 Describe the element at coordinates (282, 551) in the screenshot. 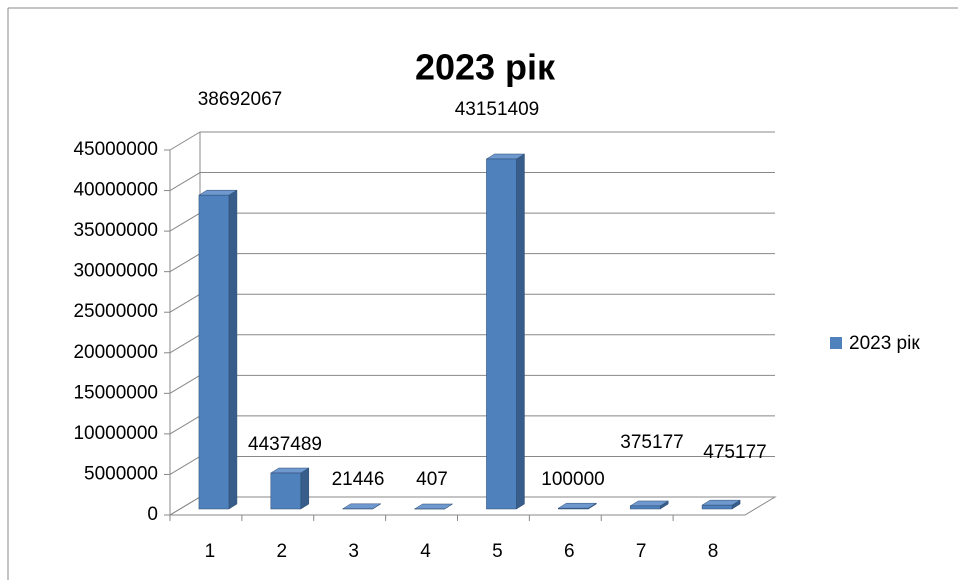

I see `x-tick-label: 2` at that location.